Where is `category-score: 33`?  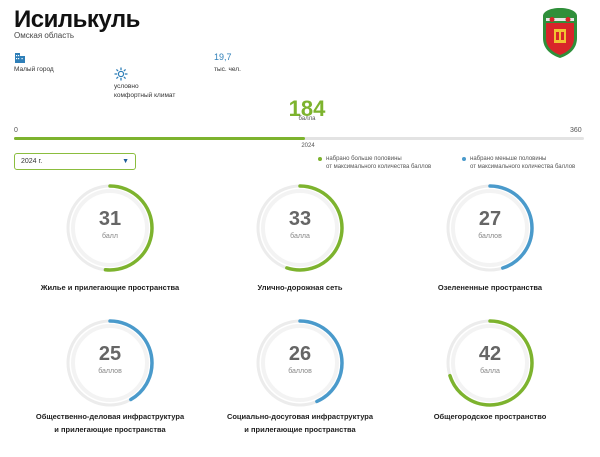 category-score: 33 is located at coordinates (300, 219).